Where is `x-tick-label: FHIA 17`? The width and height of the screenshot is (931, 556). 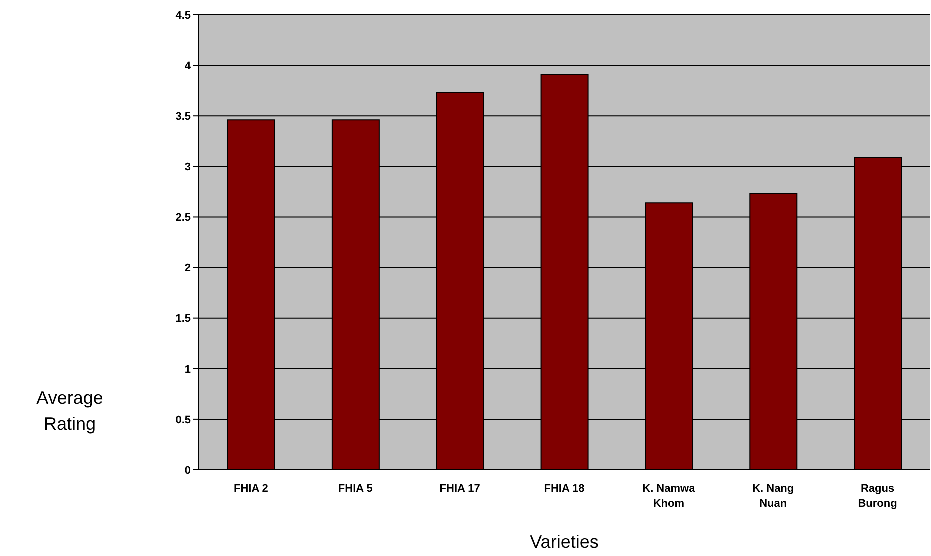 x-tick-label: FHIA 17 is located at coordinates (460, 489).